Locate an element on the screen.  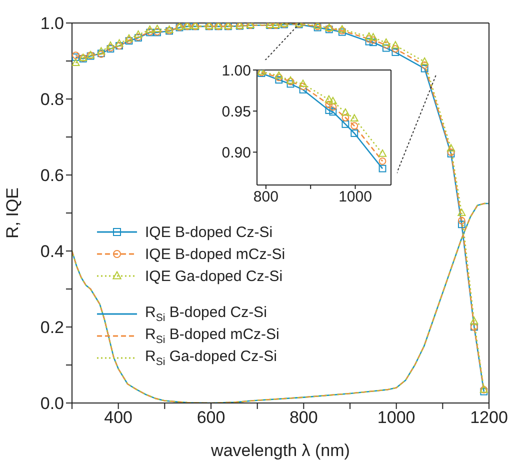
y-tick-label: 0.4 is located at coordinates (52, 252).